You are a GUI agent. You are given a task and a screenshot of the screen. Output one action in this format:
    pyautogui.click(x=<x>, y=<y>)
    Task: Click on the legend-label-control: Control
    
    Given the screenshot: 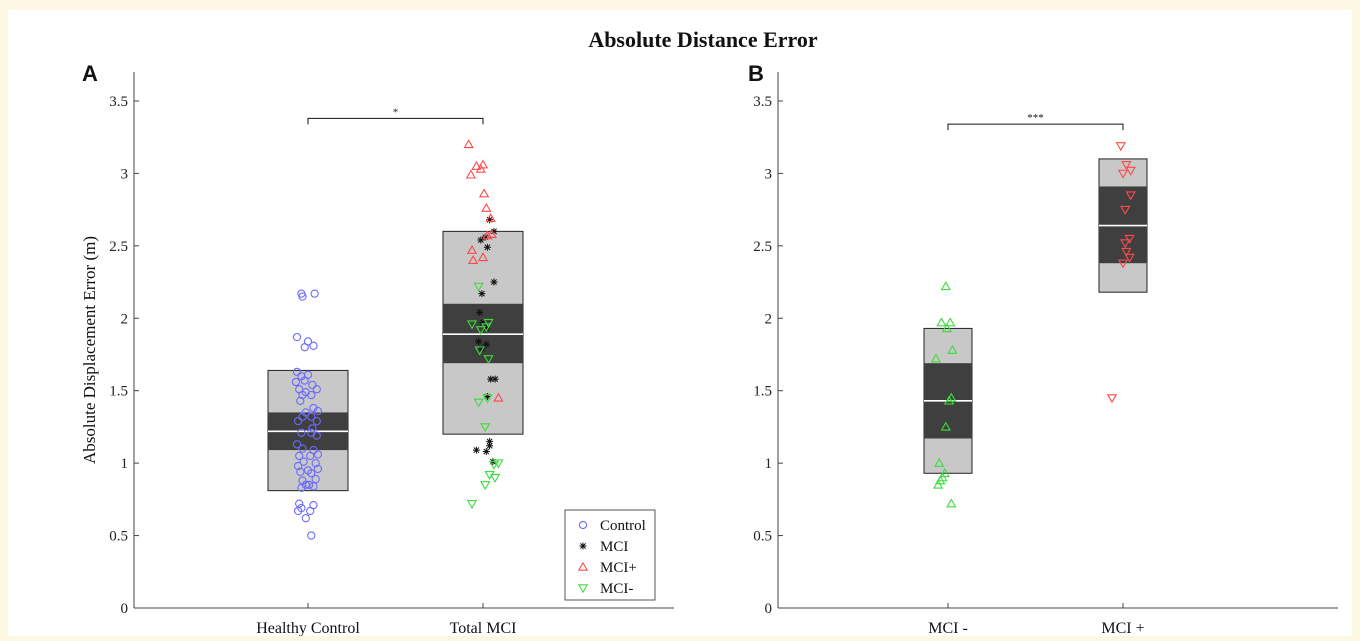 What is the action you would take?
    pyautogui.click(x=623, y=526)
    